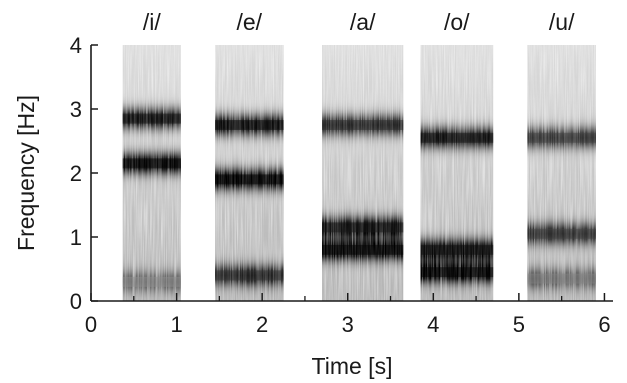 This screenshot has width=627, height=383. What do you see at coordinates (433, 324) in the screenshot?
I see `x-tick-label: 4` at bounding box center [433, 324].